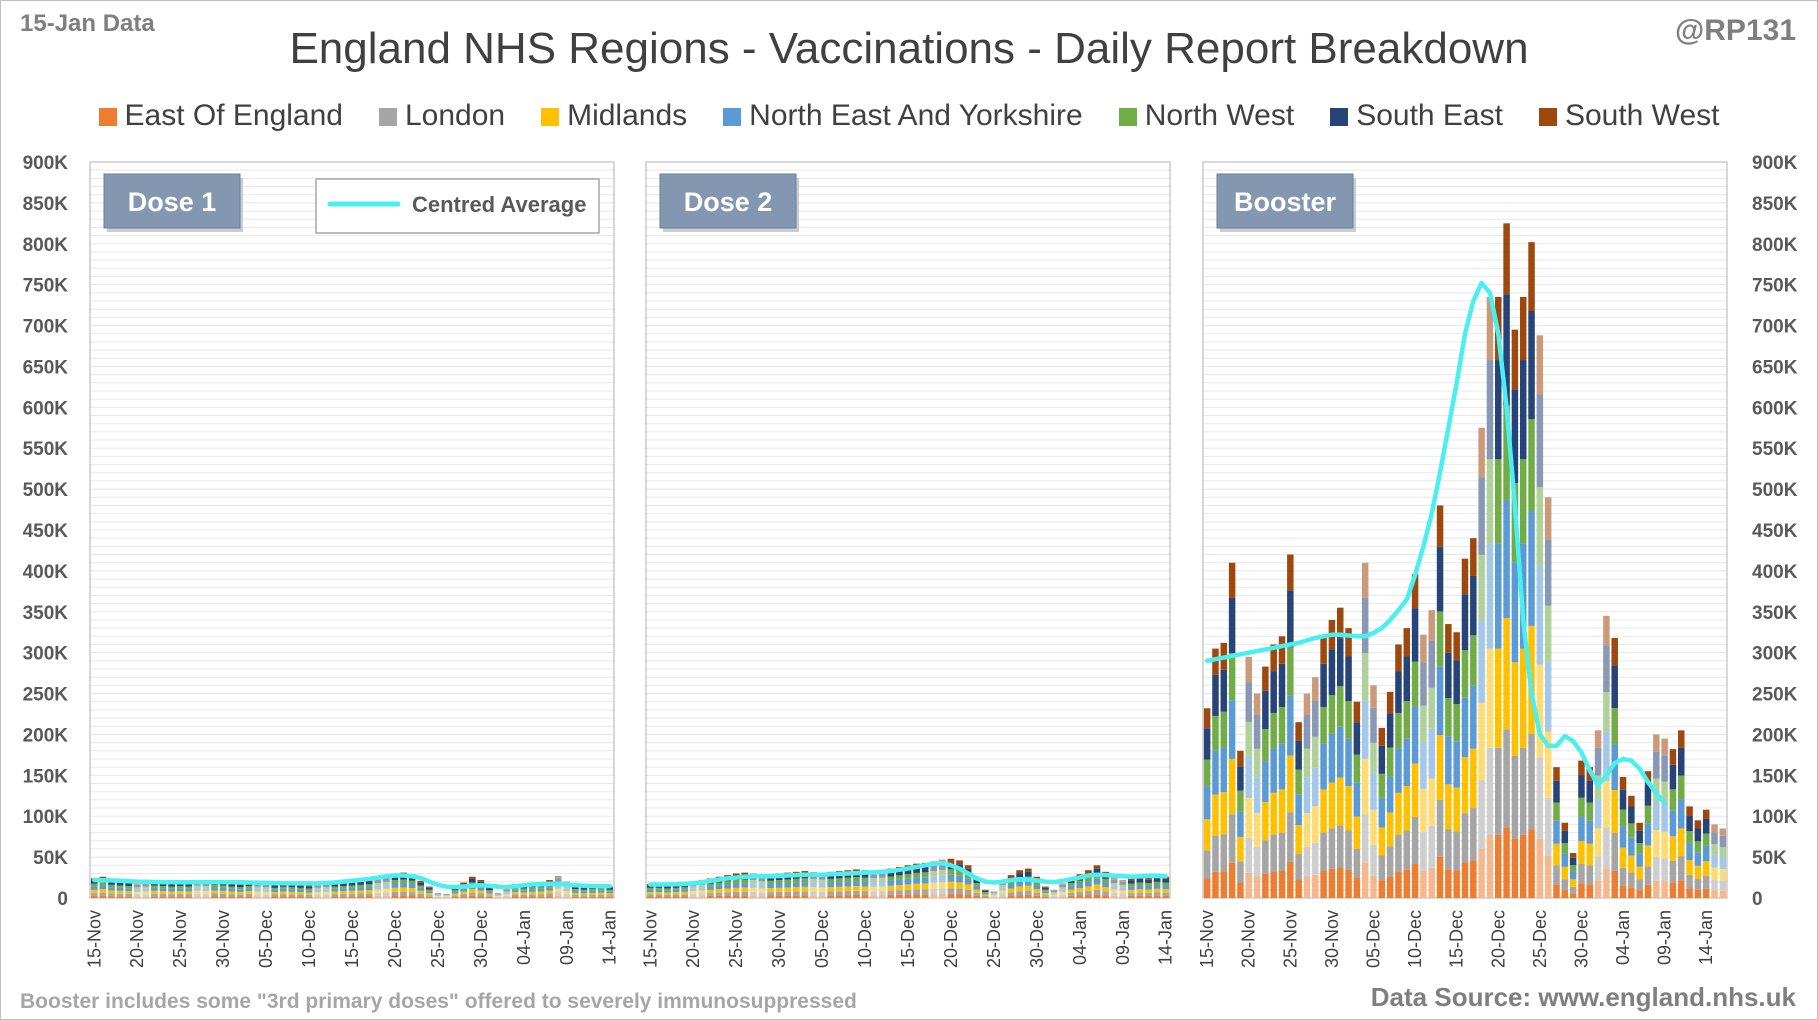 The image size is (1818, 1020). Describe the element at coordinates (1219, 116) in the screenshot. I see `legend-label: North West` at that location.